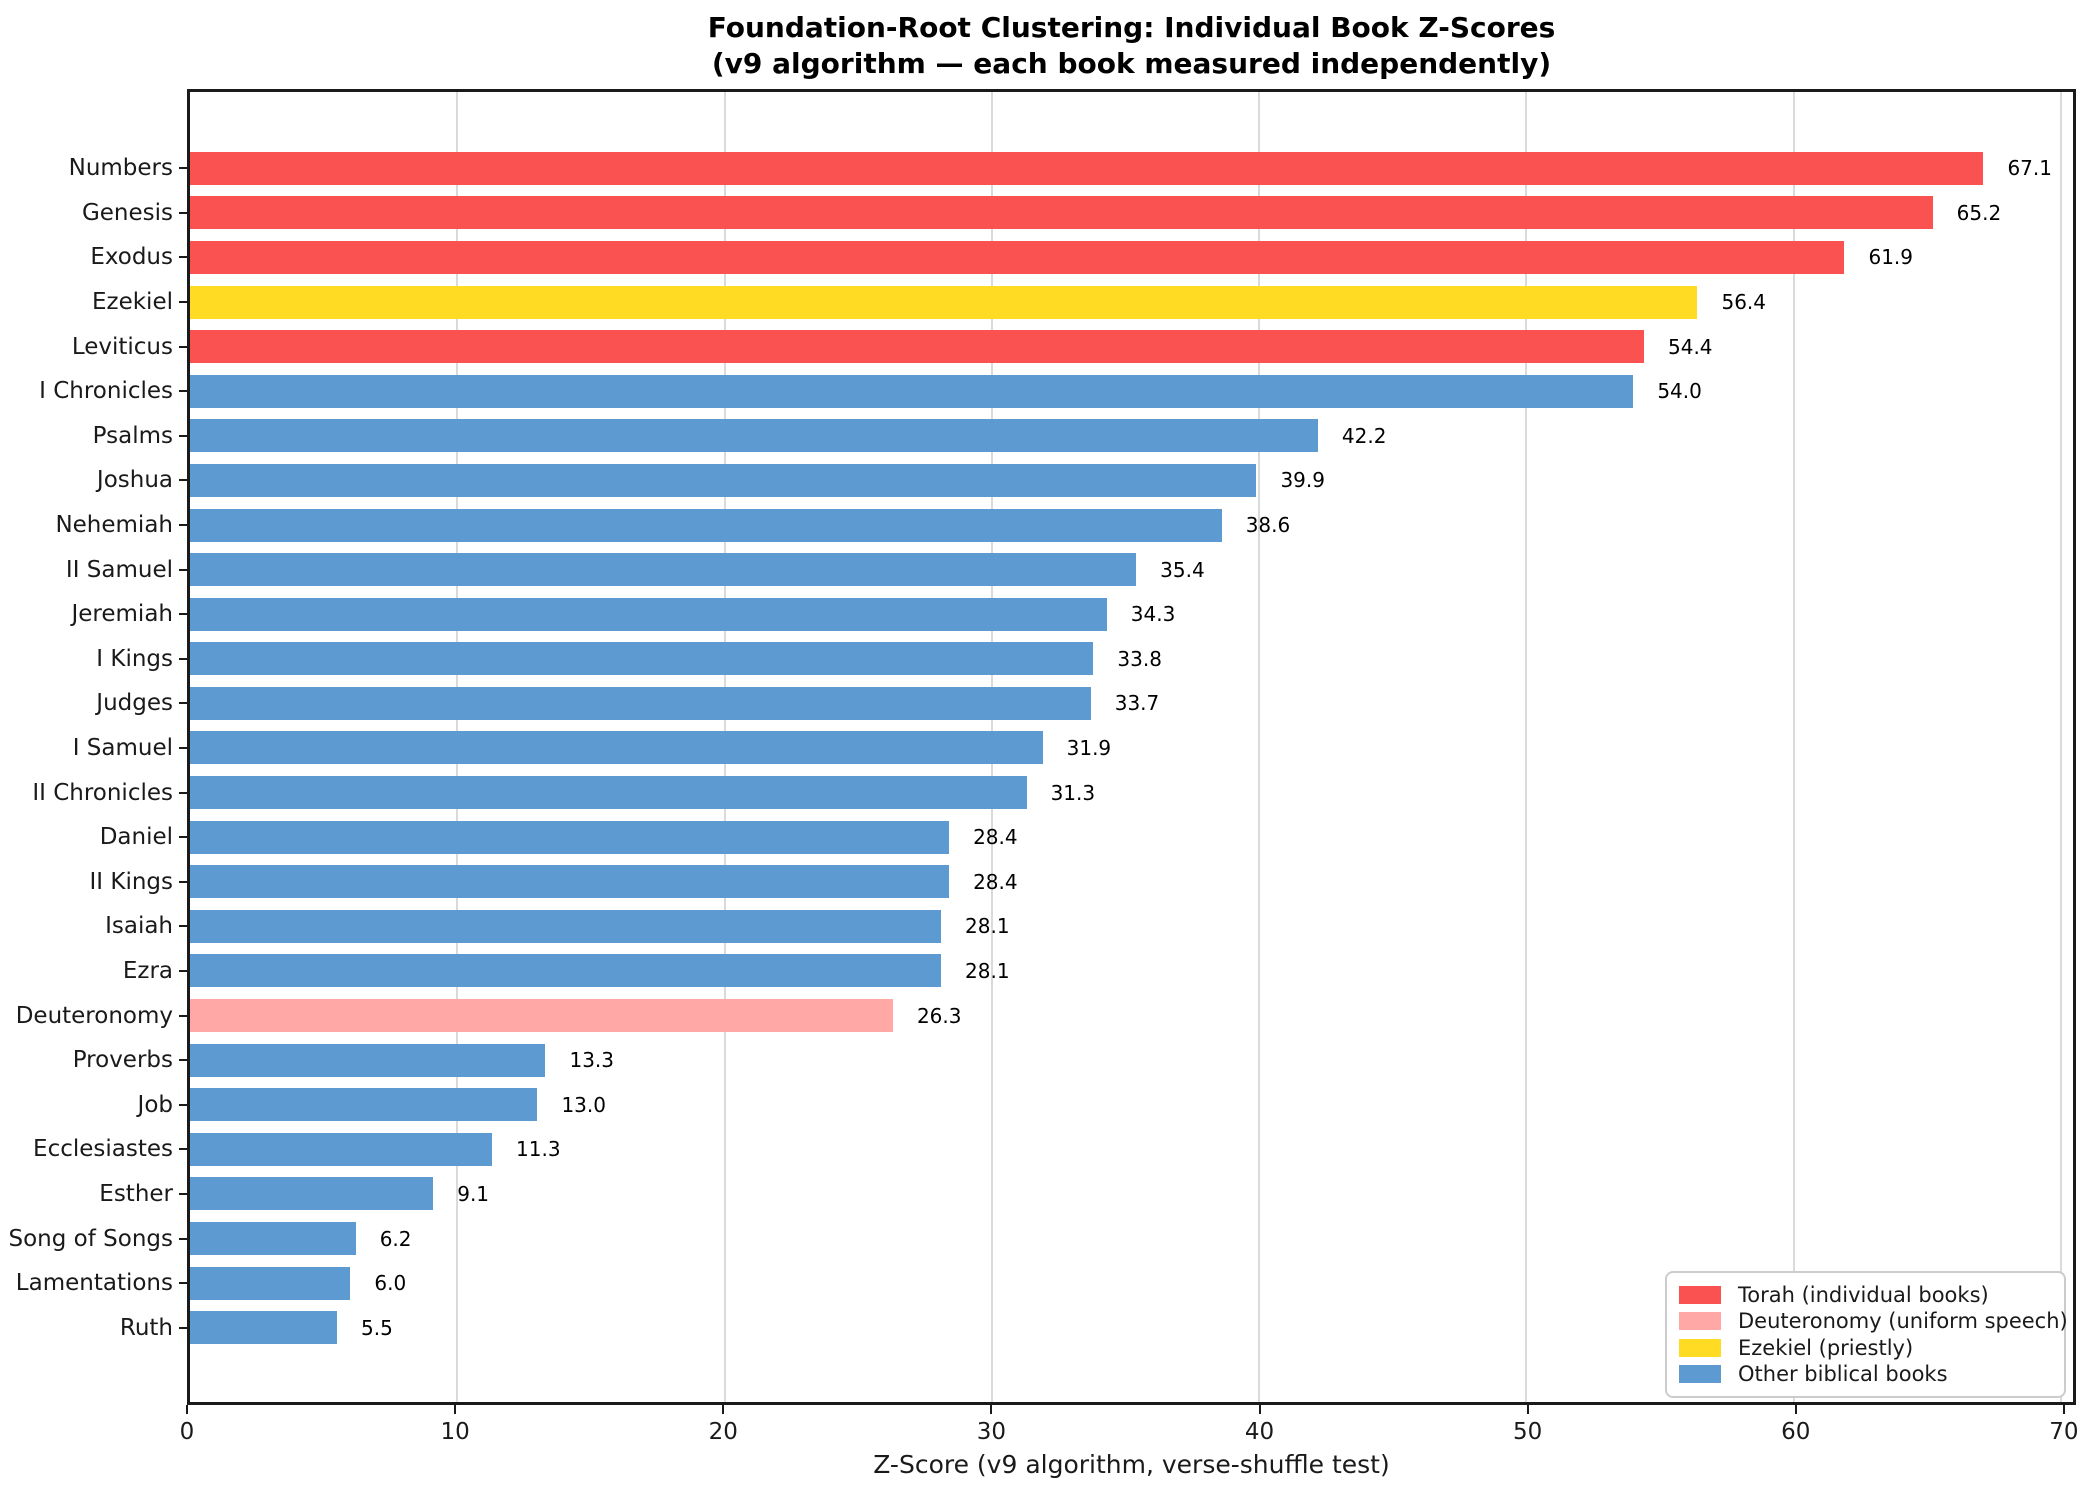 The image size is (2100, 1500). I want to click on bar-row-job: Job 13.0, so click(1105, 1104).